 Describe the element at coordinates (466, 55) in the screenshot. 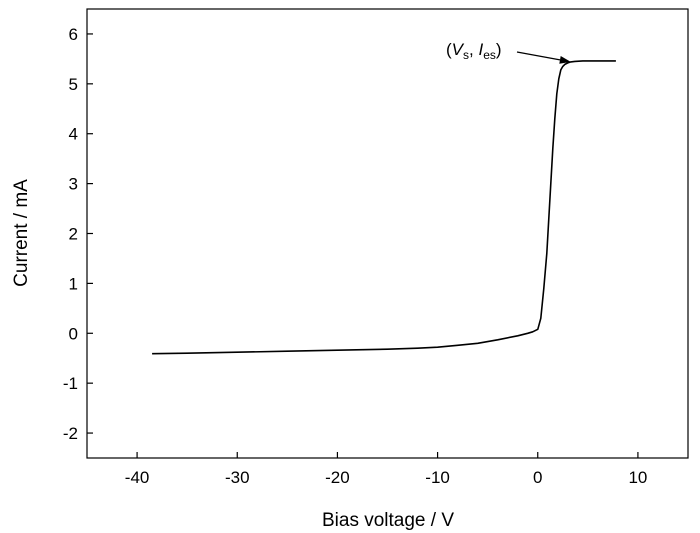

I see `annotation-sub-s: s` at that location.